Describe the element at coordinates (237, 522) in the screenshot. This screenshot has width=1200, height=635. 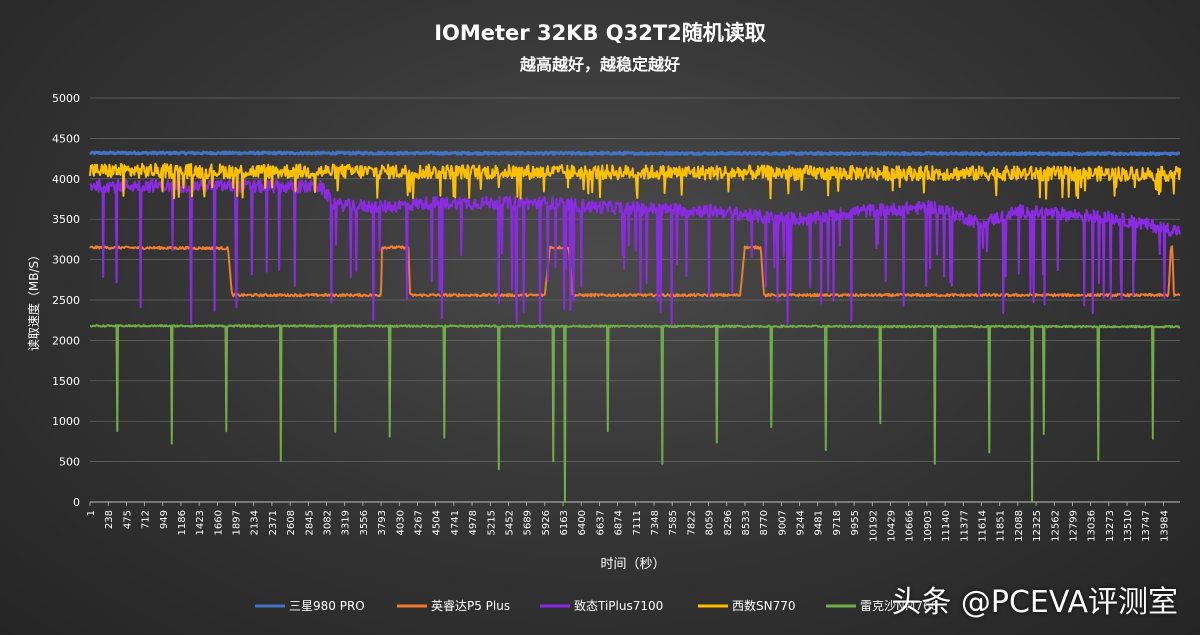
I see `x-tick-label: 1897` at that location.